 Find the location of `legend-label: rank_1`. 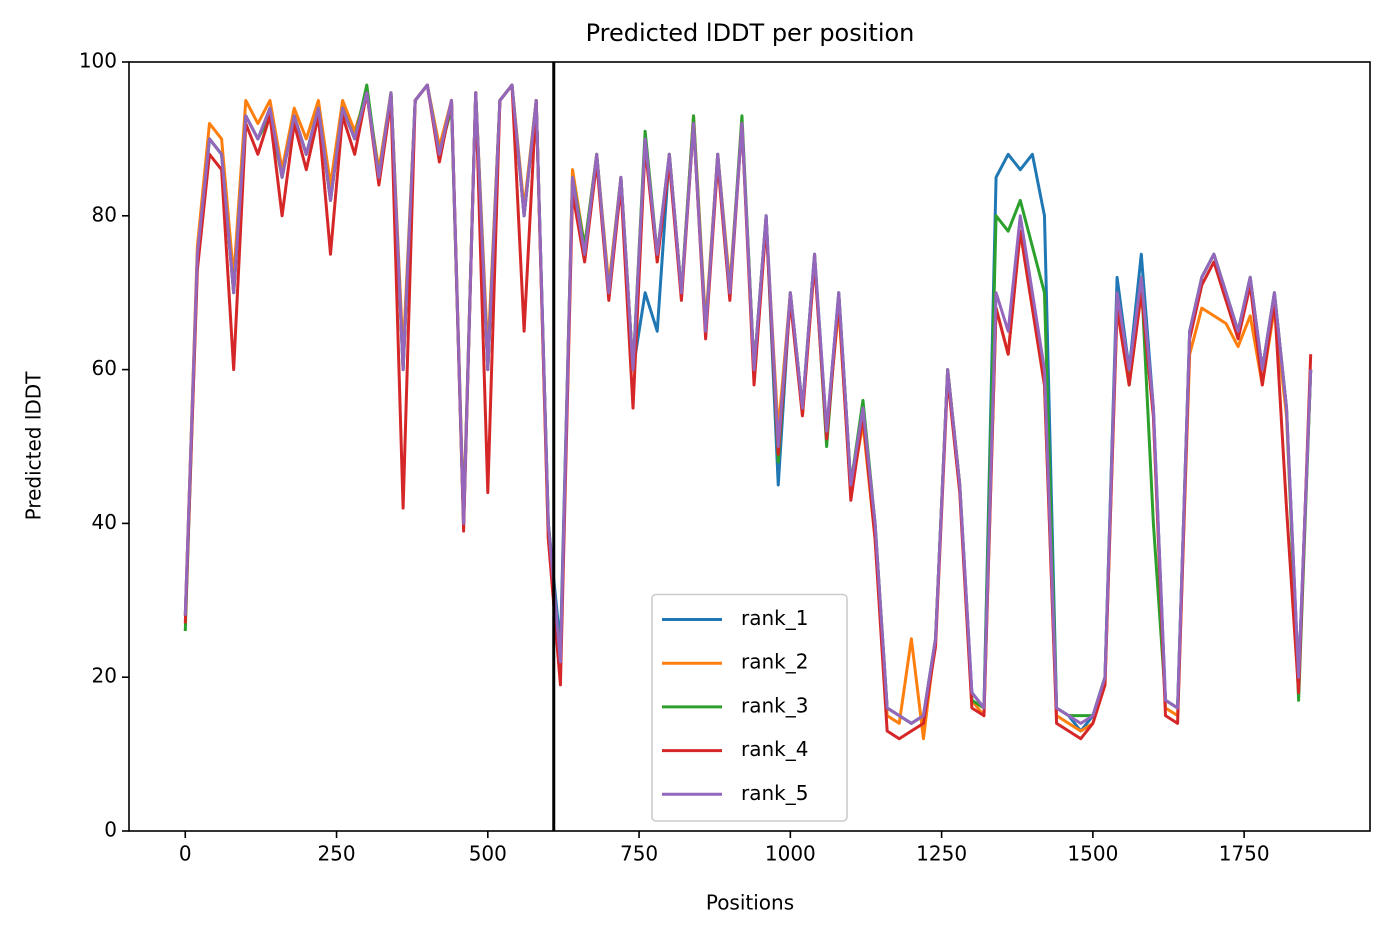

legend-label: rank_1 is located at coordinates (774, 618).